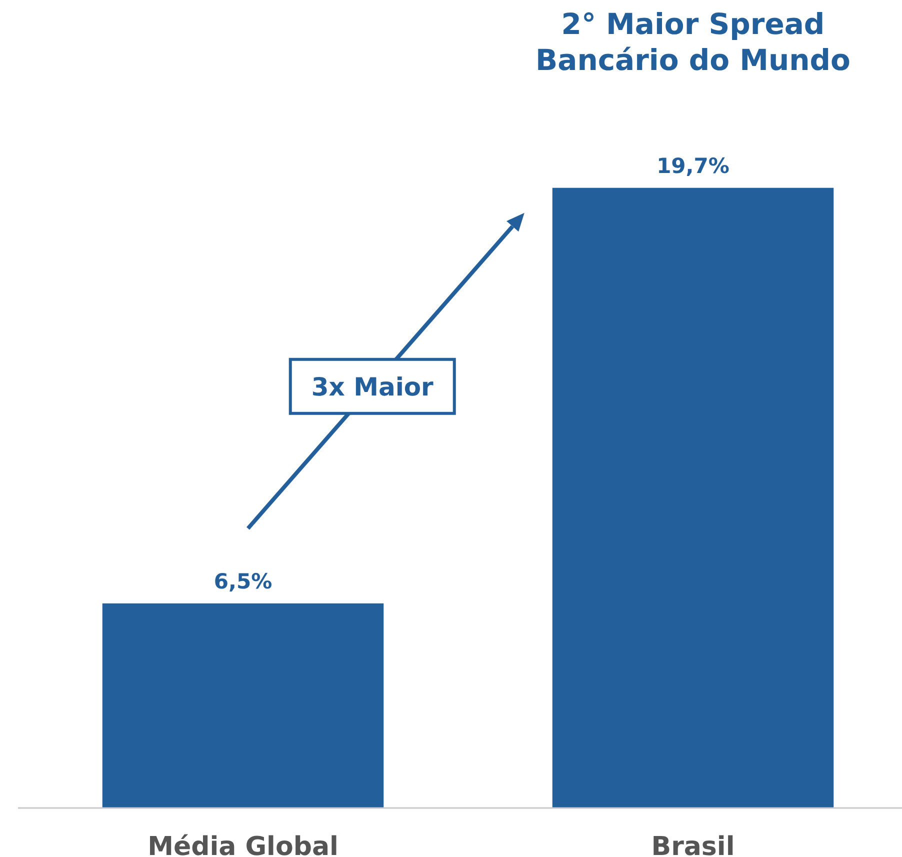 The width and height of the screenshot is (902, 857). What do you see at coordinates (693, 166) in the screenshot?
I see `data-label: 19,7%` at bounding box center [693, 166].